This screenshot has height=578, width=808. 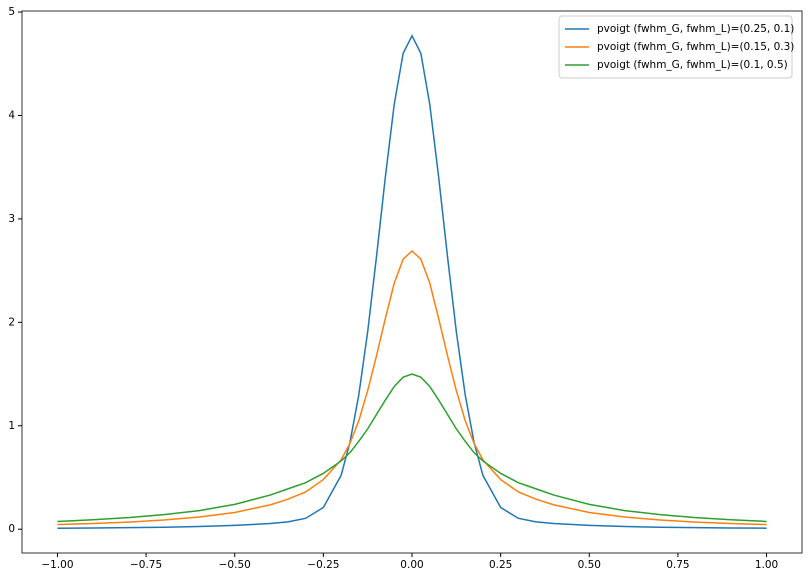 What do you see at coordinates (146, 565) in the screenshot?
I see `x-tick-label: −0.75` at bounding box center [146, 565].